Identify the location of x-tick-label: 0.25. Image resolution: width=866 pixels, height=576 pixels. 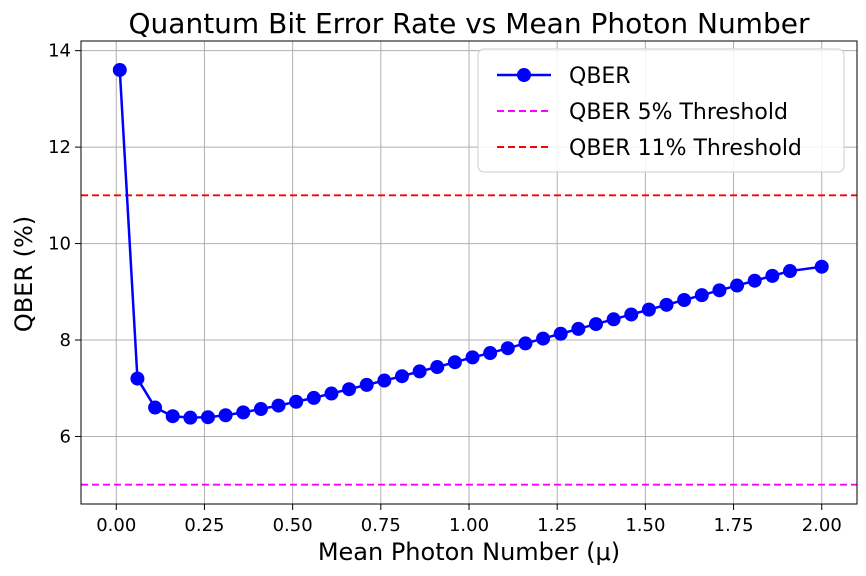
(204, 525).